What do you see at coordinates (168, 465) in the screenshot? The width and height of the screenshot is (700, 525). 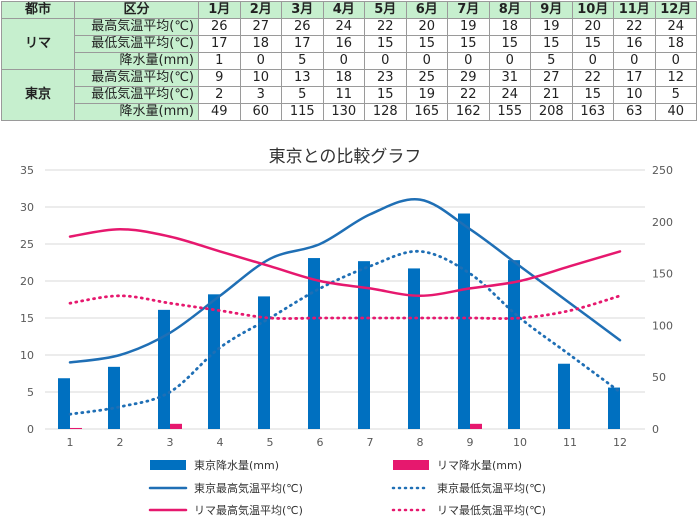 I see `legend-swatch` at bounding box center [168, 465].